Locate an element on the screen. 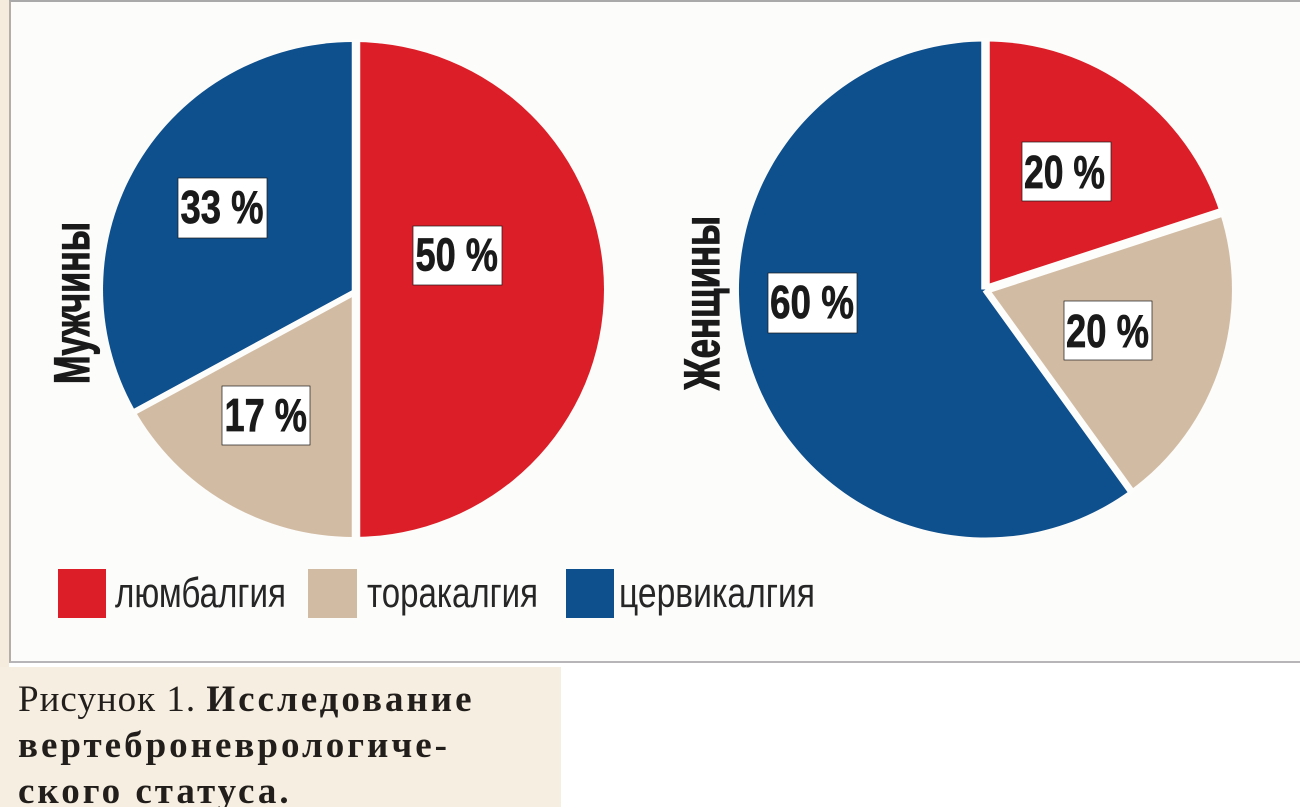  svg-text: Женщины is located at coordinates (702, 303).